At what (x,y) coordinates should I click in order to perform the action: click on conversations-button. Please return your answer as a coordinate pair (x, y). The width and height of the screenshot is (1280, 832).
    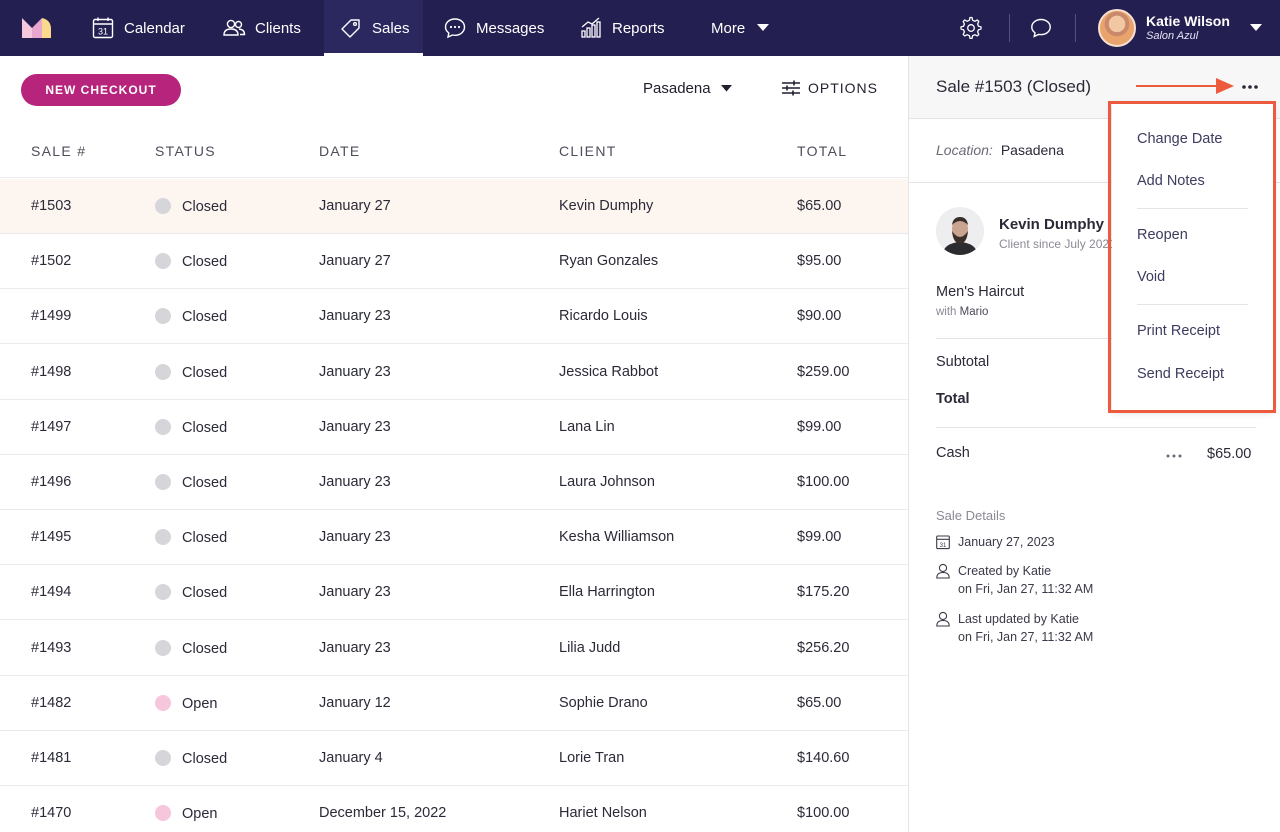
    Looking at the image, I should click on (1041, 28).